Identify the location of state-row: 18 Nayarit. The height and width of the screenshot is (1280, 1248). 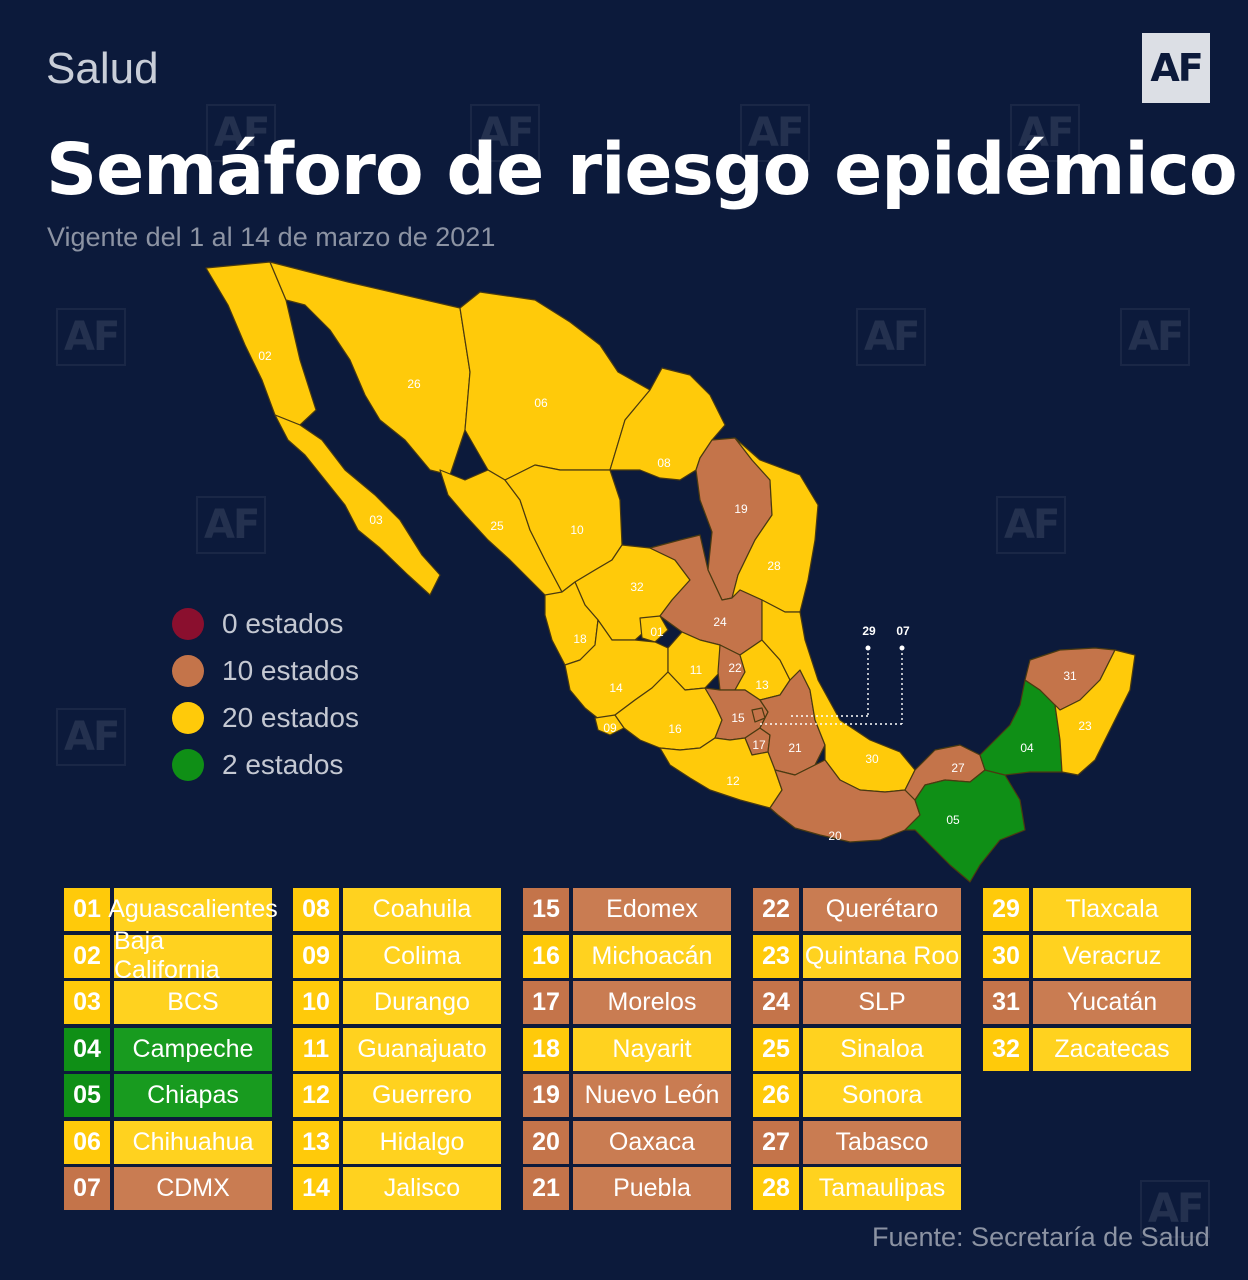
(627, 1049).